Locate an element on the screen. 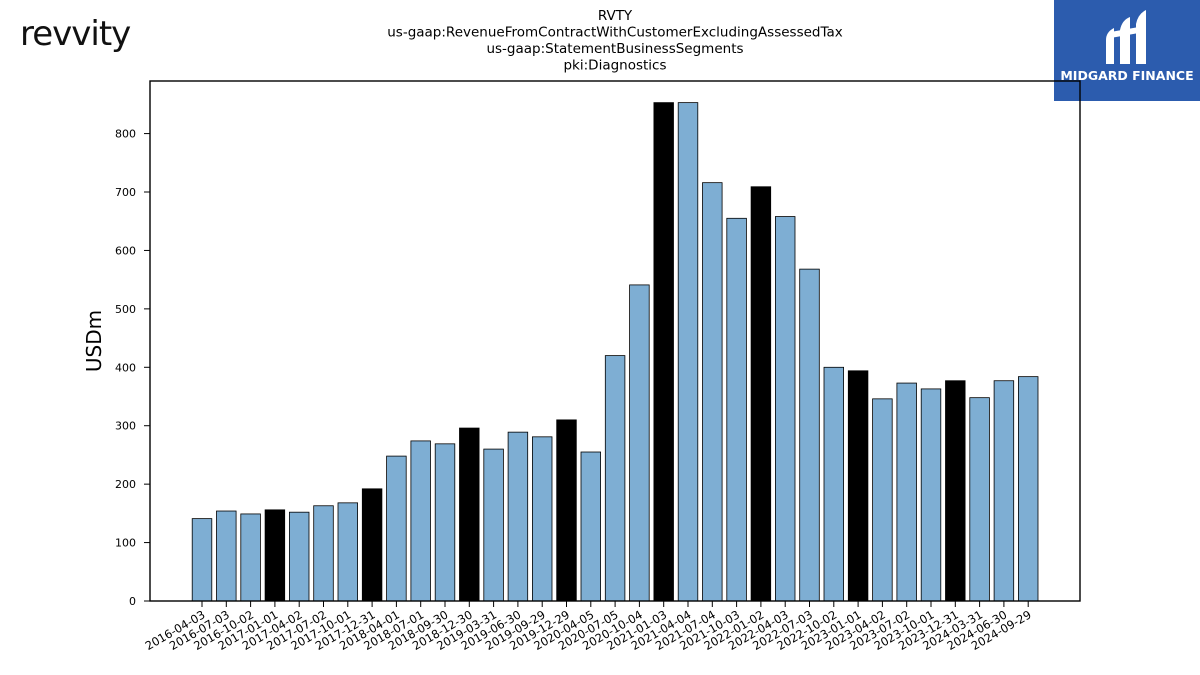 The width and height of the screenshot is (1200, 675). revvity-logo: revvity is located at coordinates (75, 34).